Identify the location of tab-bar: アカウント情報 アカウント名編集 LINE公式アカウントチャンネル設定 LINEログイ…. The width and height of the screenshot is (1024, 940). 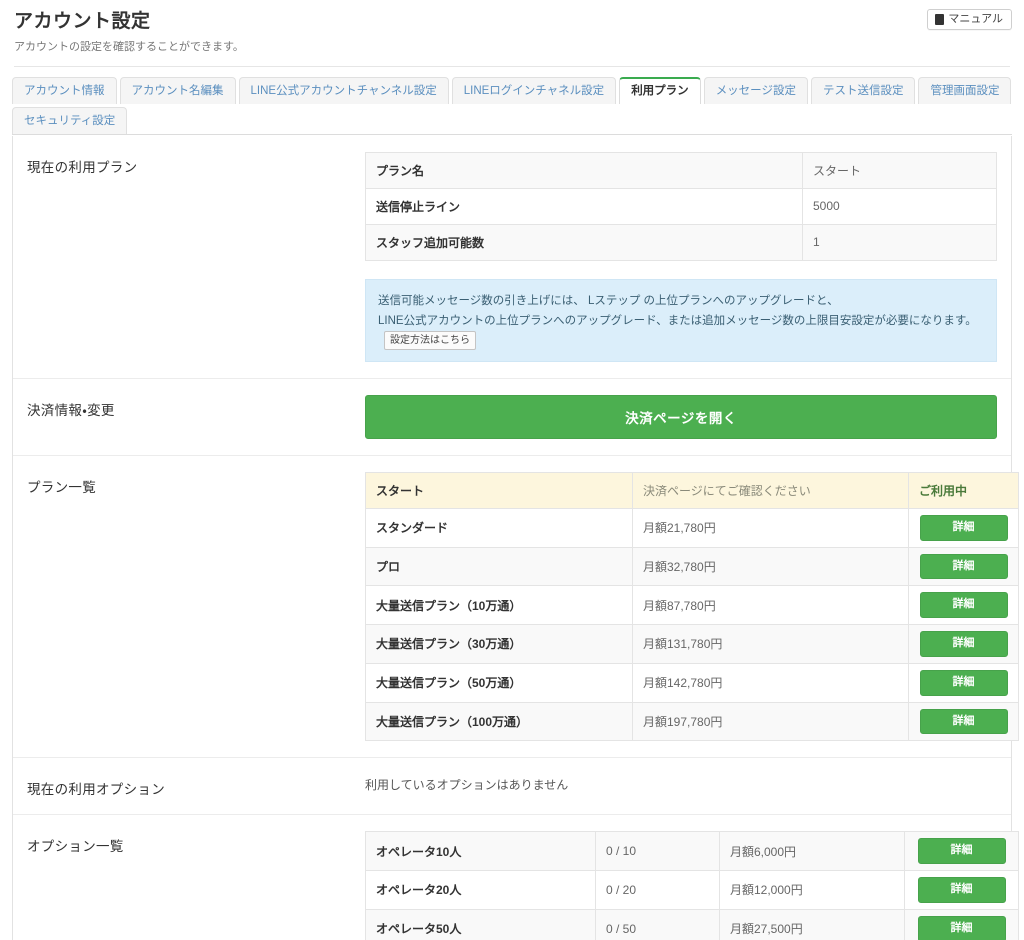
(512, 100).